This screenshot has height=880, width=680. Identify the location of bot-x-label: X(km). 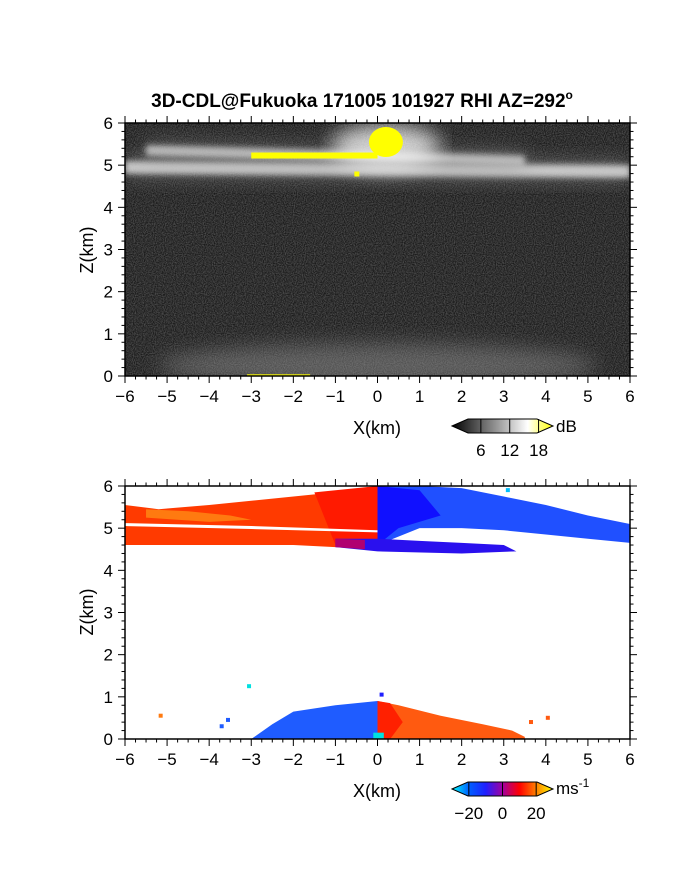
(377, 791).